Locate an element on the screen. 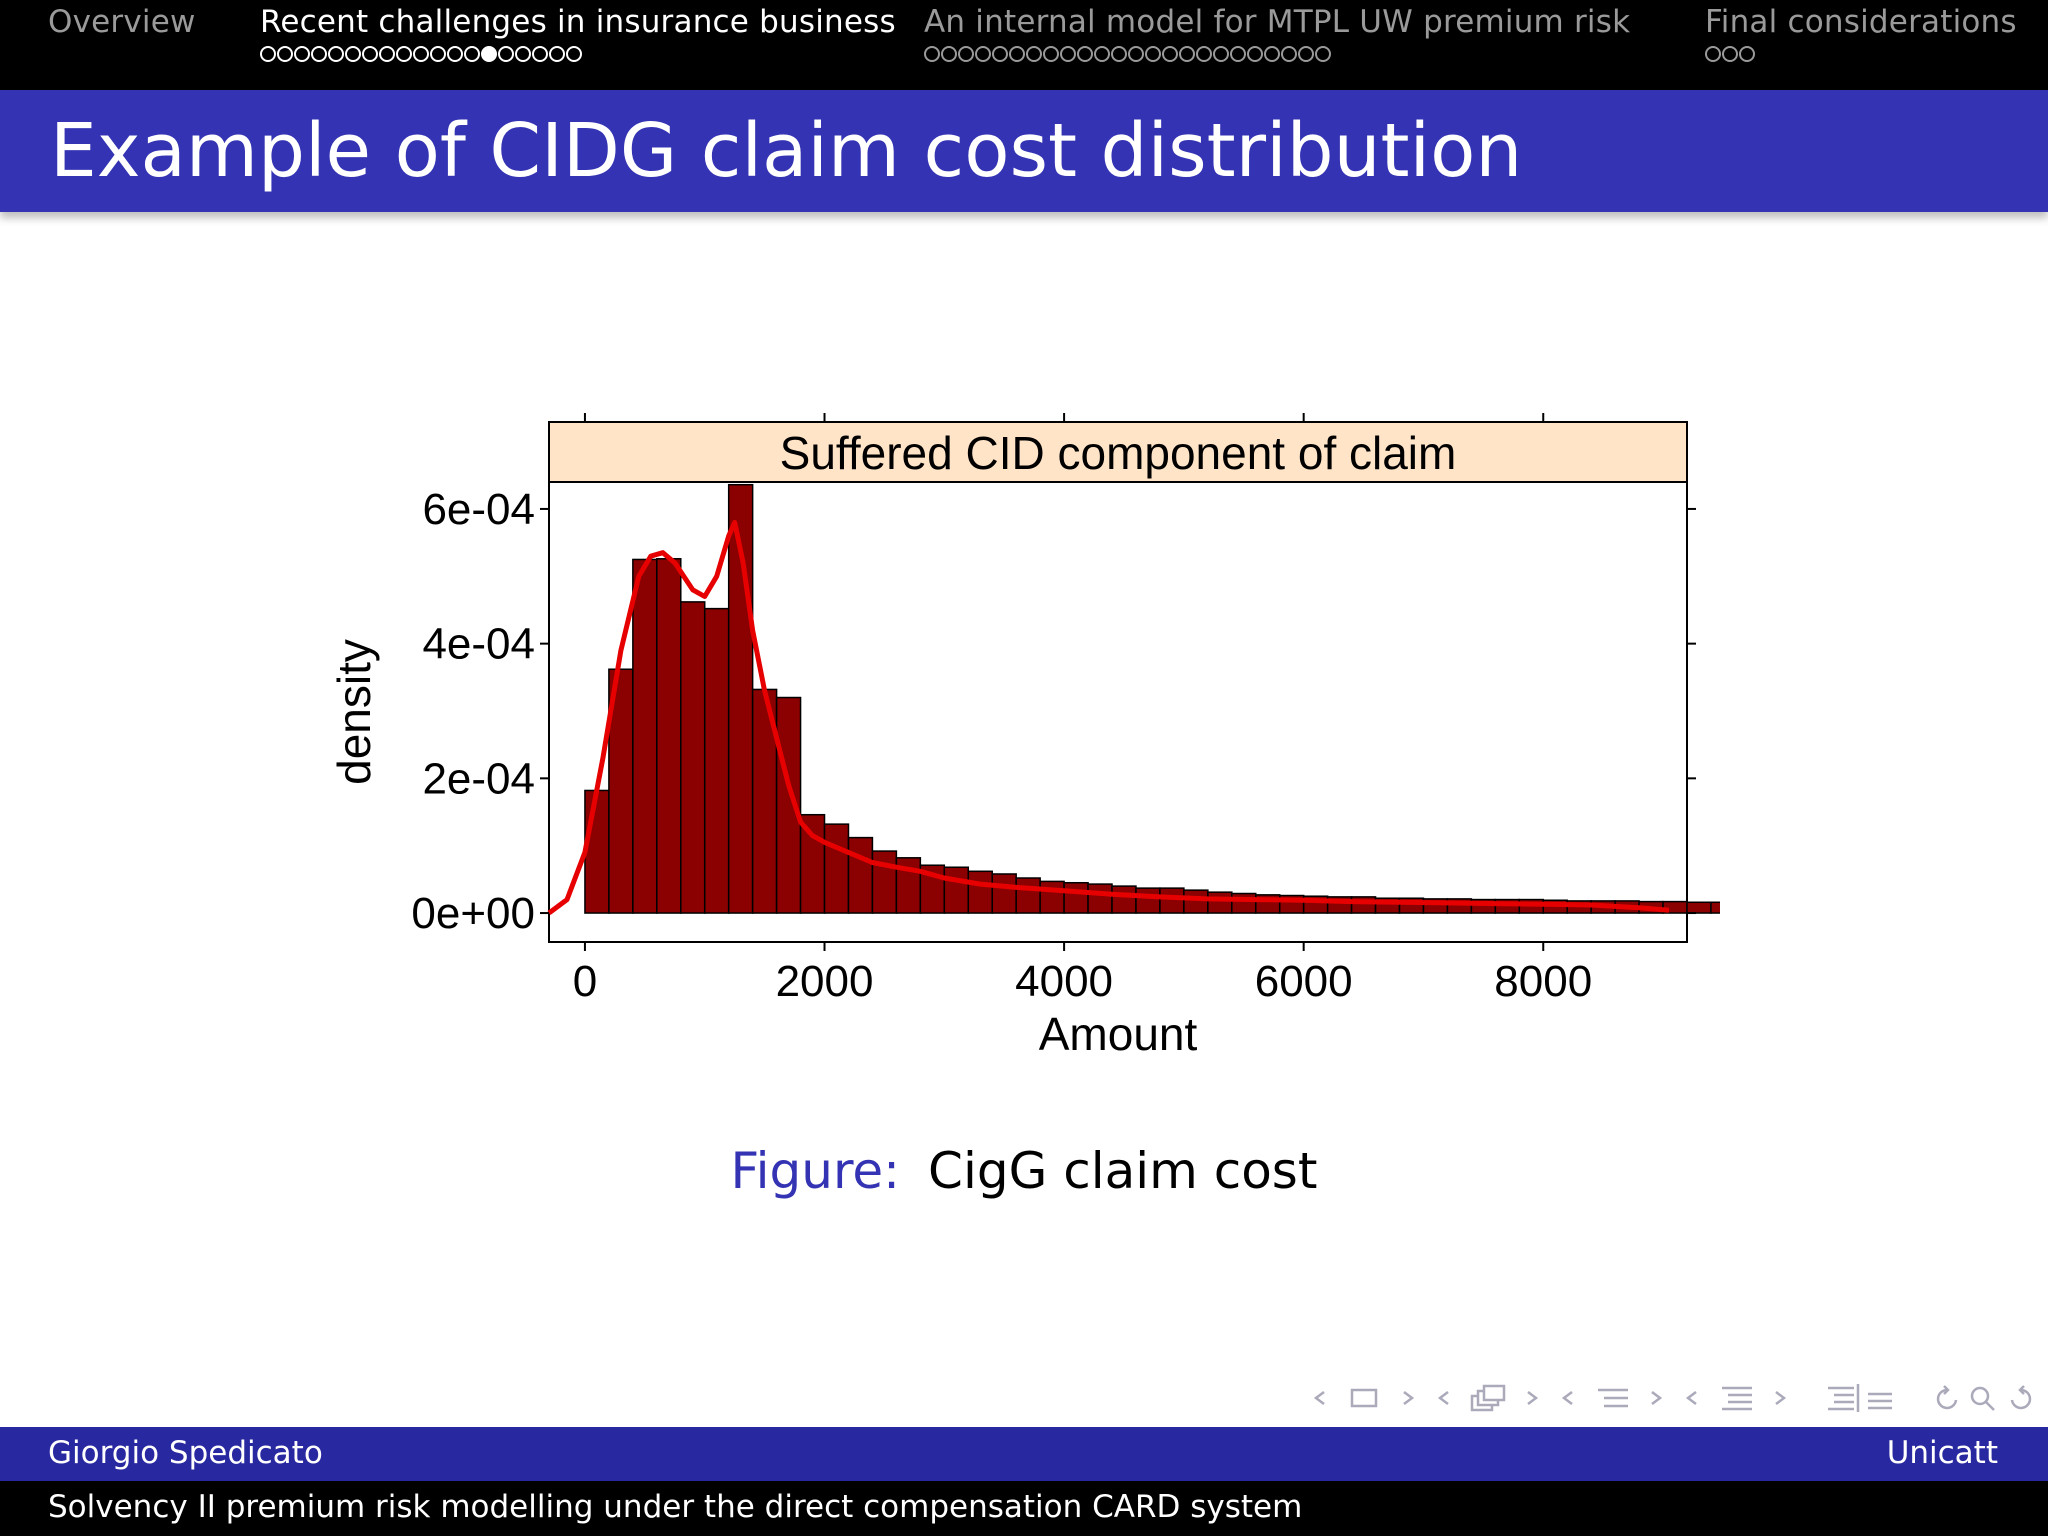  strip-header is located at coordinates (1118, 452).